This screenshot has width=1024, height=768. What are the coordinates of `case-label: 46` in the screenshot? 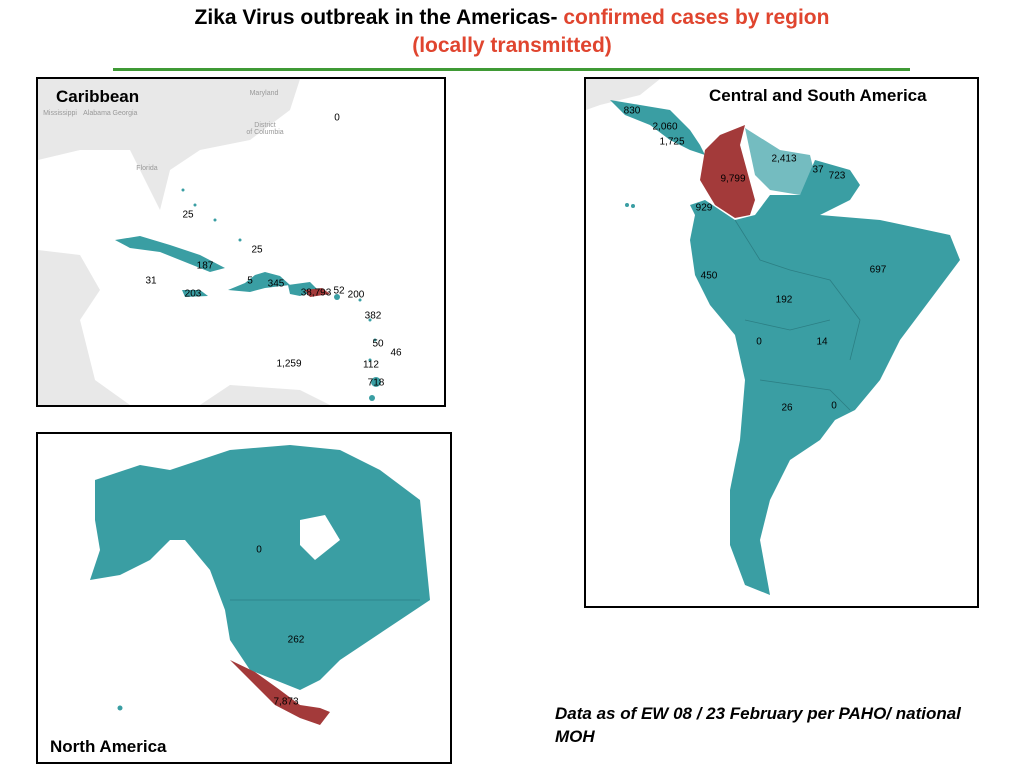 It's located at (396, 353).